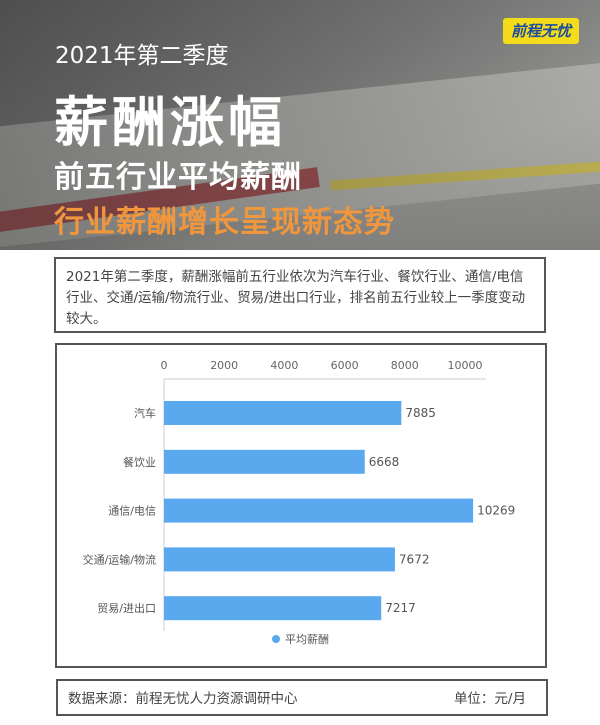 This screenshot has width=600, height=725. What do you see at coordinates (420, 413) in the screenshot?
I see `data-label: 7885` at bounding box center [420, 413].